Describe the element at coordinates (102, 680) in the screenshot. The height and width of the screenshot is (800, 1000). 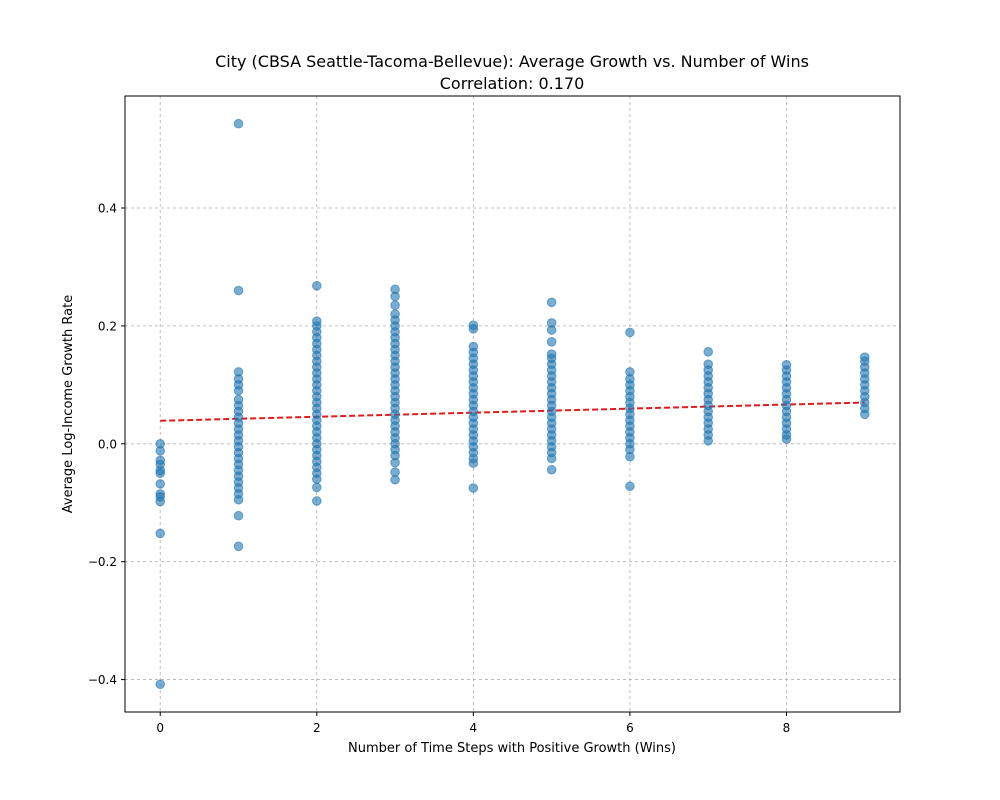
I see `y-tick-label: −0.4` at that location.